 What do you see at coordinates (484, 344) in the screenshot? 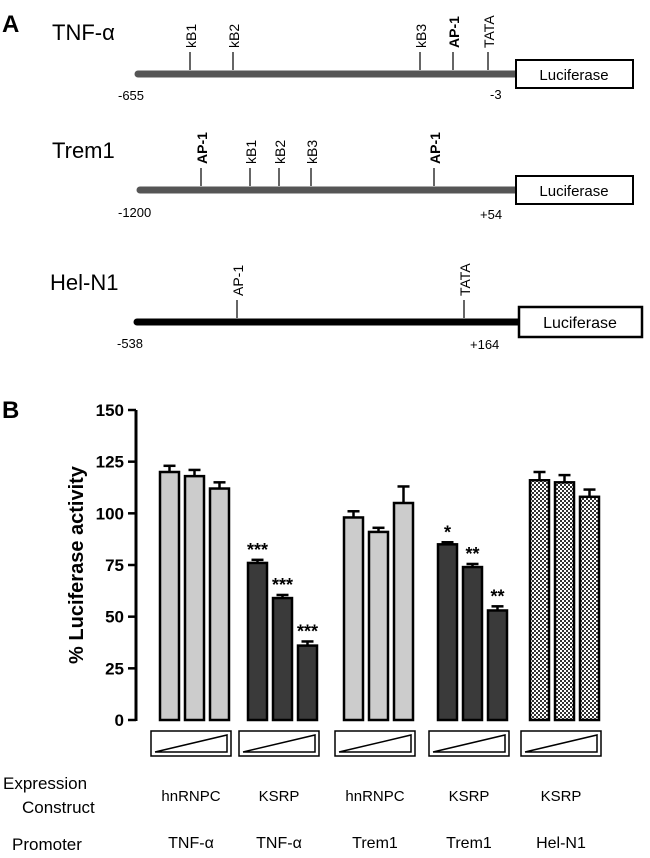
I see `end-coordinate: +164` at bounding box center [484, 344].